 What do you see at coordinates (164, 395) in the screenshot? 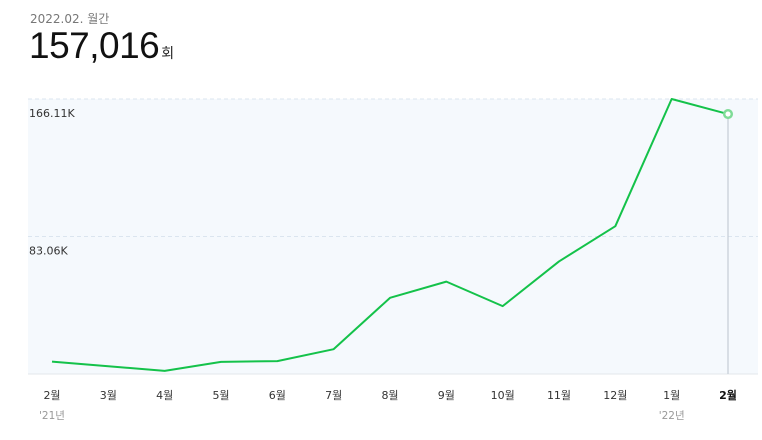
I see `x-tick-label: 4월` at bounding box center [164, 395].